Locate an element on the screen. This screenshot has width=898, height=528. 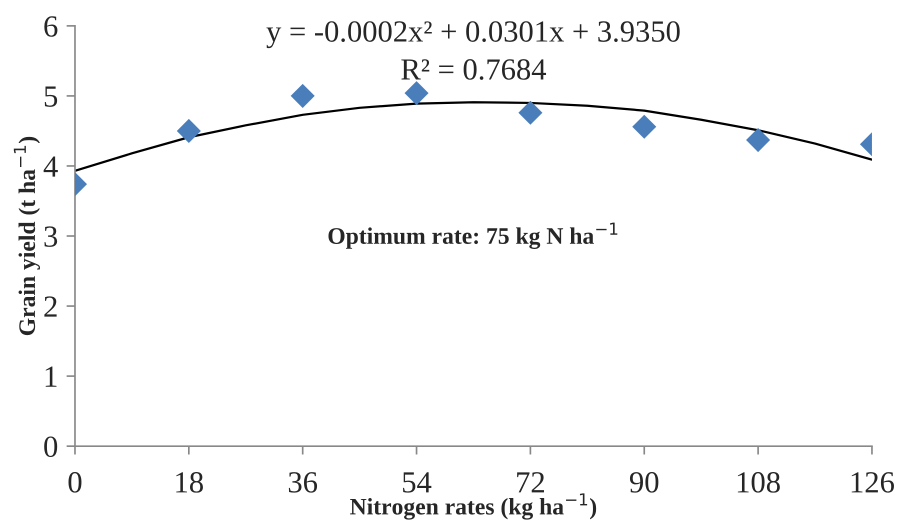
y-axis-title: Grain yield (t ha$^{−1}$) is located at coordinates (27, 236).